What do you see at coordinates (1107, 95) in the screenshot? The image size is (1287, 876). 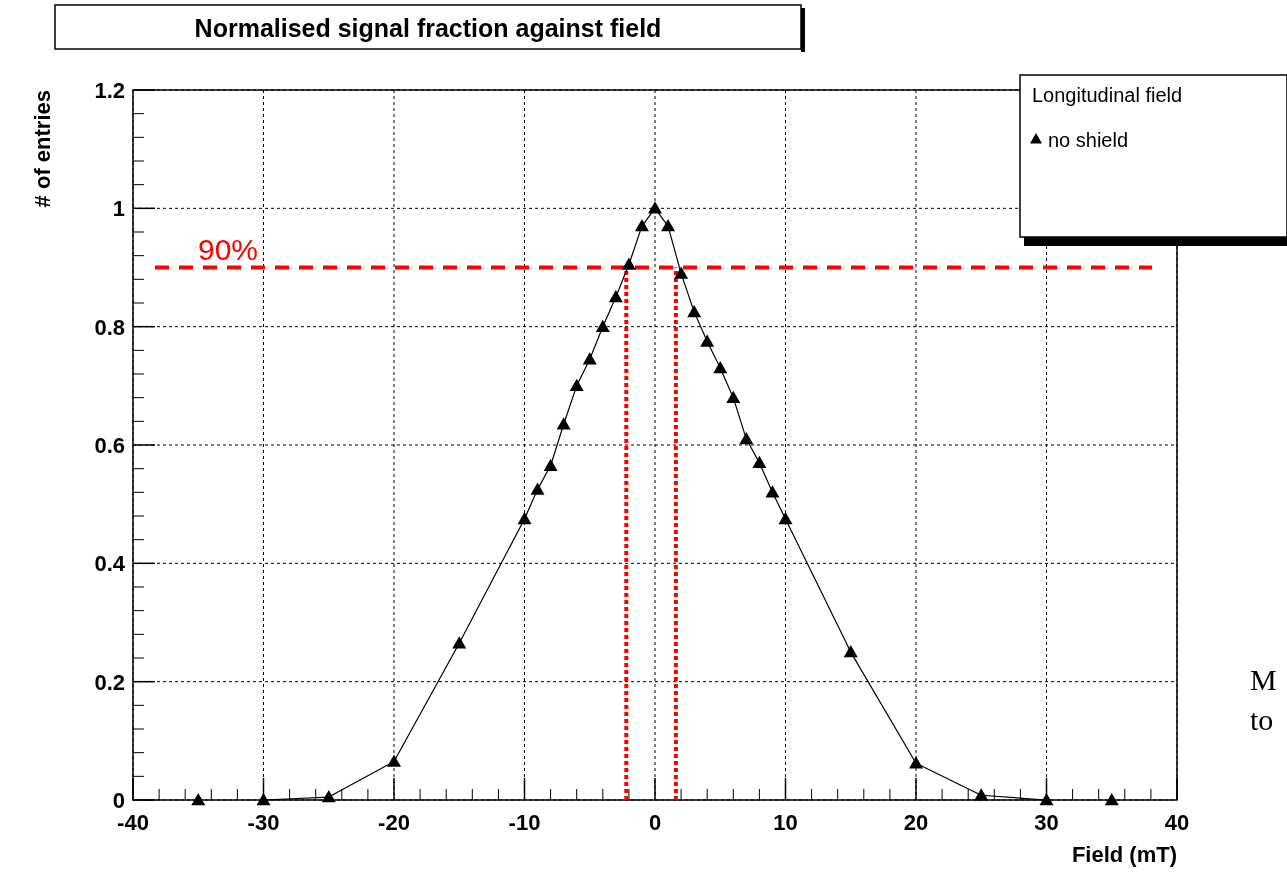 I see `legend-title: Longitudinal field` at bounding box center [1107, 95].